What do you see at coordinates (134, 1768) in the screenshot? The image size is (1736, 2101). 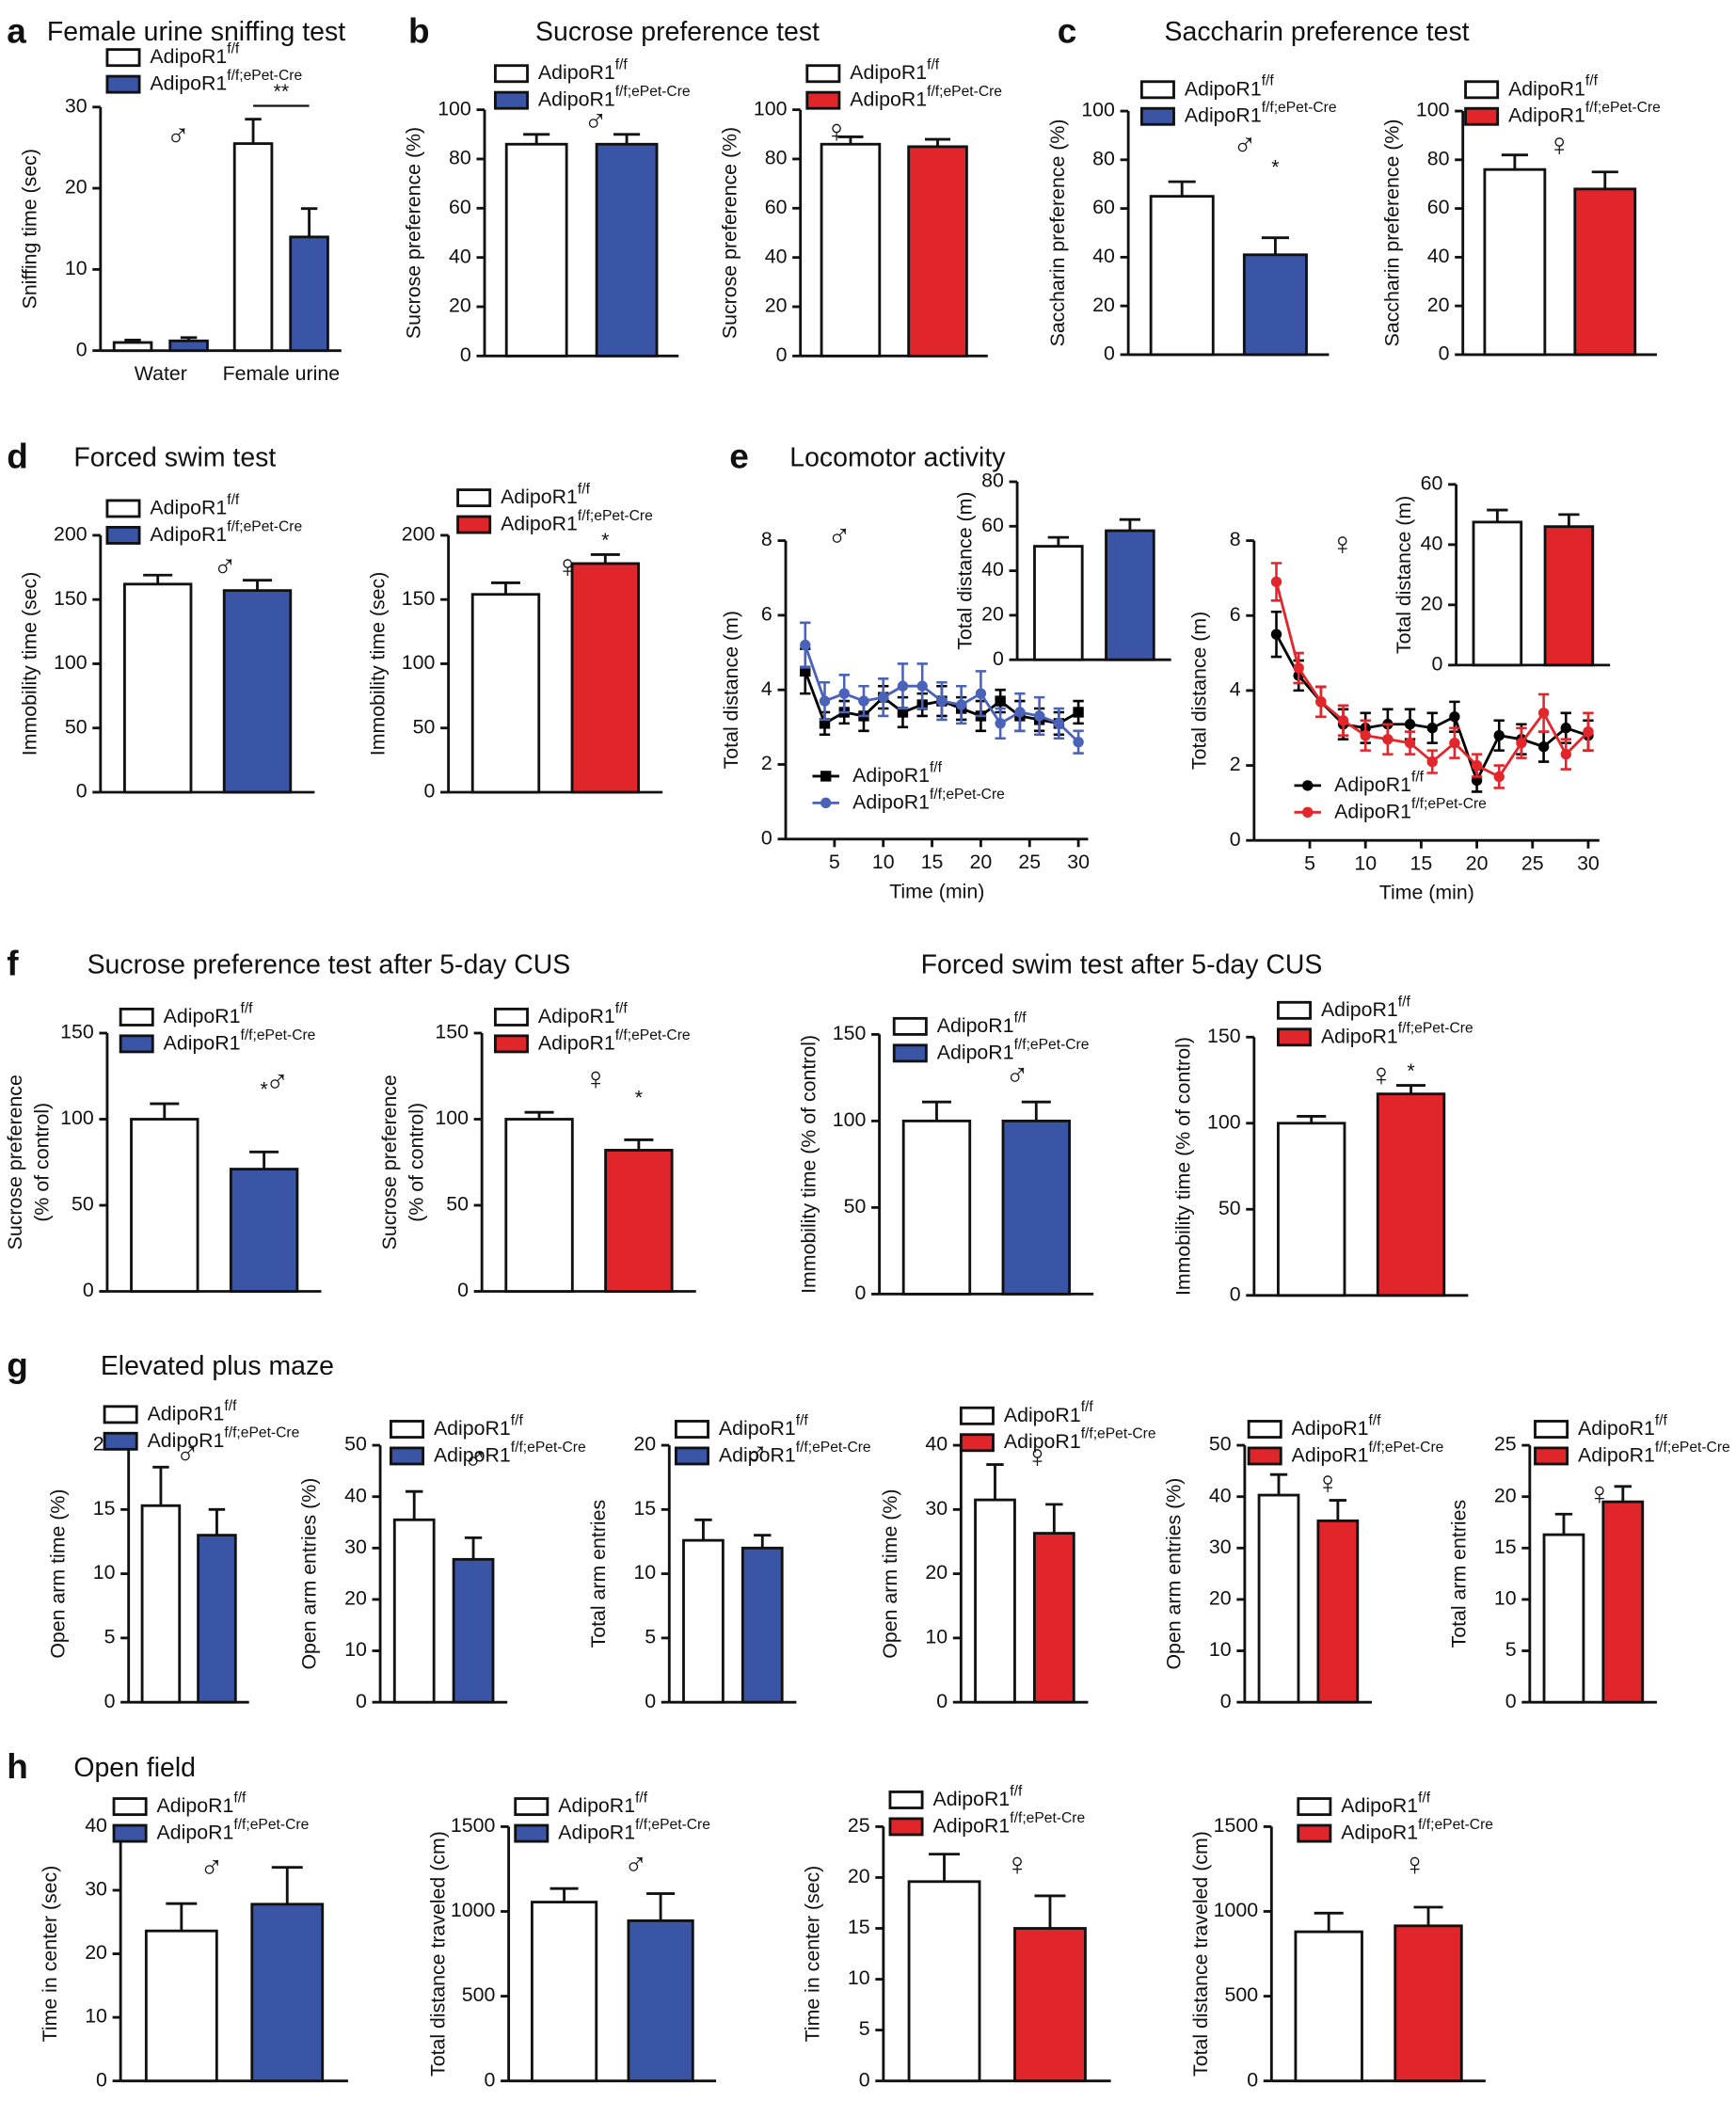 I see `panel-title: Open field` at bounding box center [134, 1768].